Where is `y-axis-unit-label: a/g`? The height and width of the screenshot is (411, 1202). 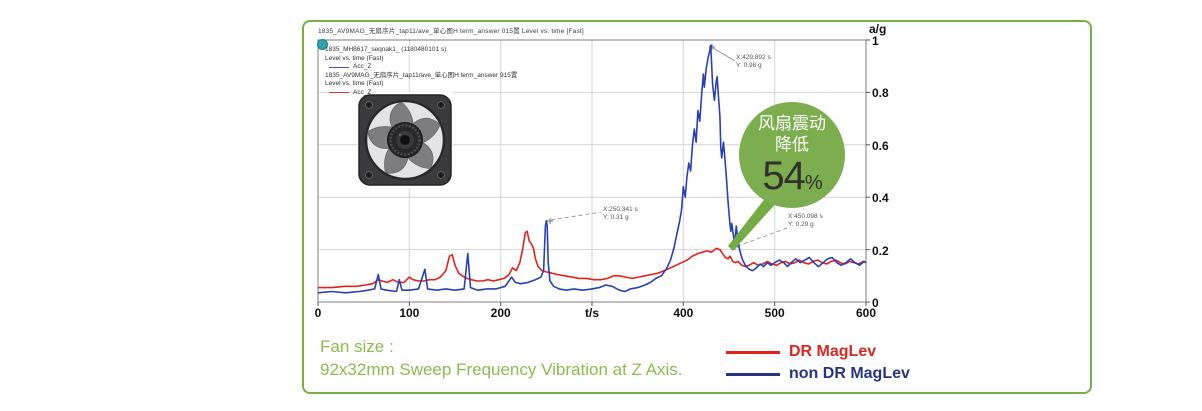 y-axis-unit-label: a/g is located at coordinates (878, 29).